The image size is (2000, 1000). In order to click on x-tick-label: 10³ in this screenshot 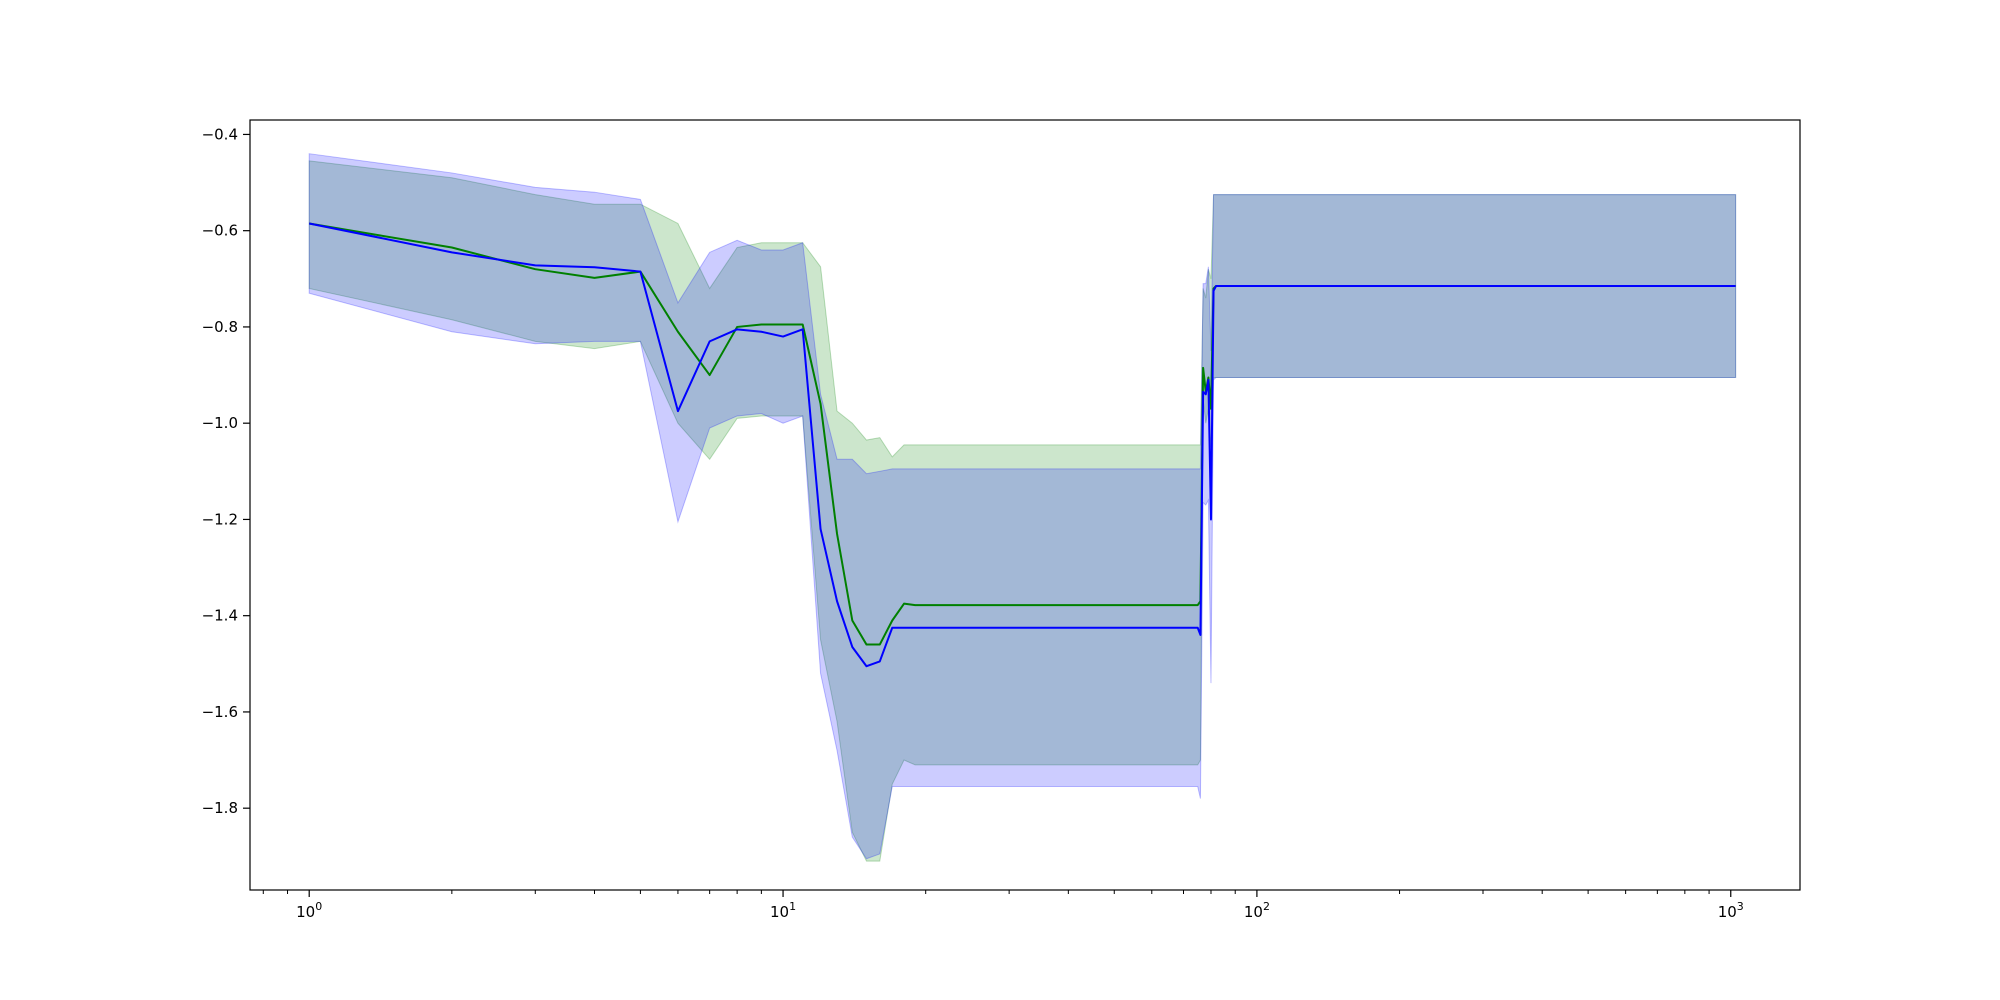, I will do `click(1731, 910)`.